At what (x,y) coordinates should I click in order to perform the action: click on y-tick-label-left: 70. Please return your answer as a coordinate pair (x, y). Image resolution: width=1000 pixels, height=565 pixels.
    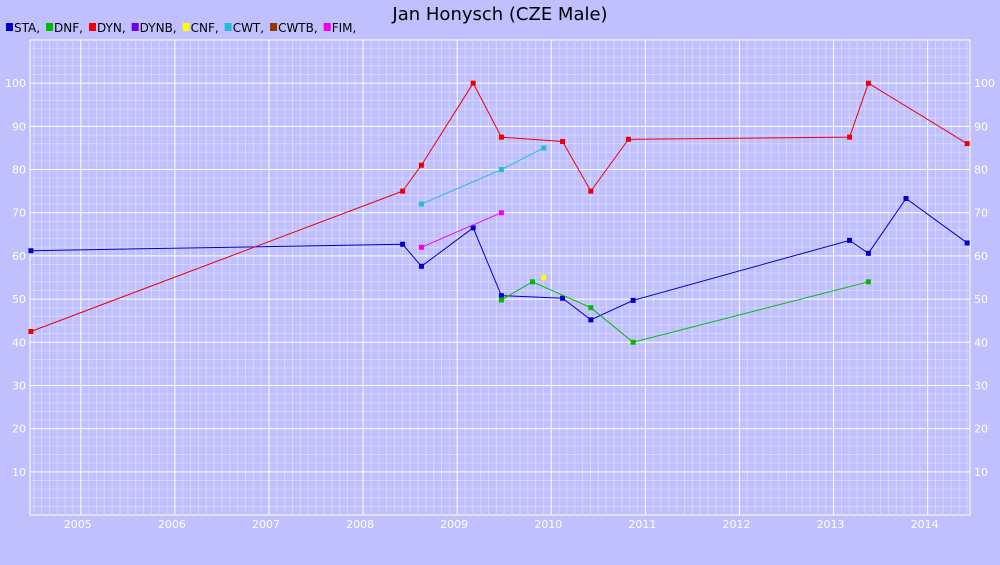
    Looking at the image, I should click on (19, 213).